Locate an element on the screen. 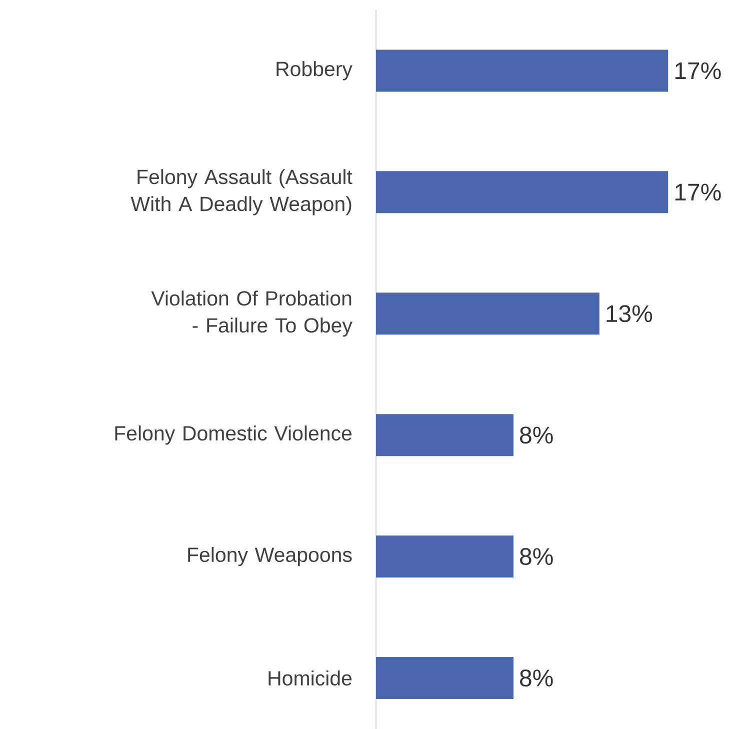 Image resolution: width=754 pixels, height=729 pixels. y-tick-label: Homicide is located at coordinates (310, 678).